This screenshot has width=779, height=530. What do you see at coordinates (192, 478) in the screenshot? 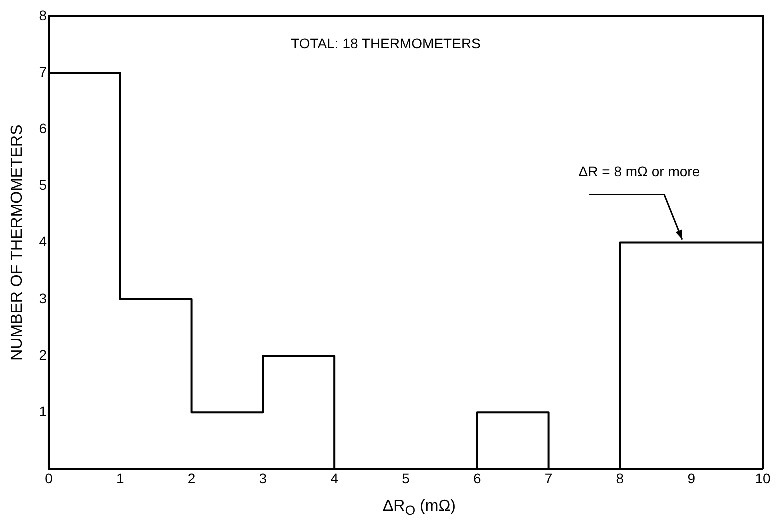
I see `x-tick-label: 2` at bounding box center [192, 478].